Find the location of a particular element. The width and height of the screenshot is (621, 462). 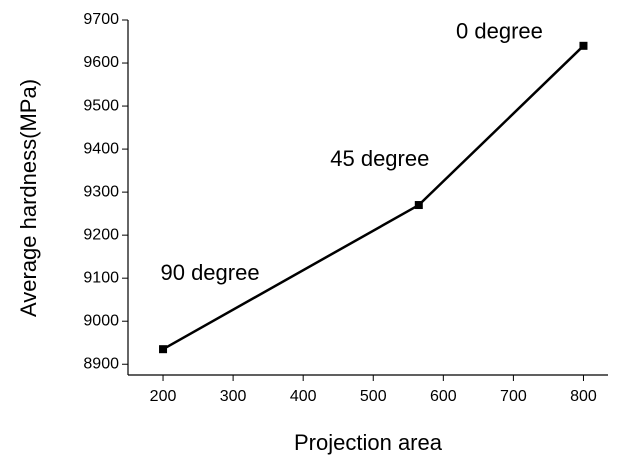

y-tick-label: 9200 is located at coordinates (101, 234).